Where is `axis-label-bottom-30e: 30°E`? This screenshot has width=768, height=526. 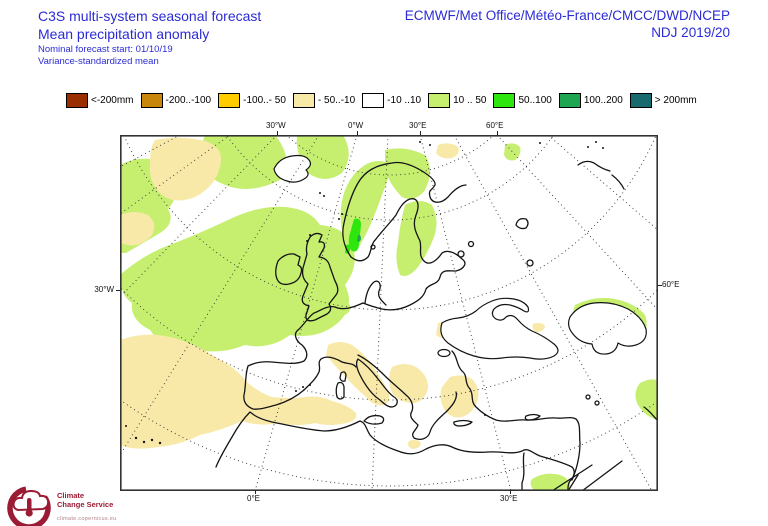
axis-label-bottom-30e: 30°E is located at coordinates (509, 498).